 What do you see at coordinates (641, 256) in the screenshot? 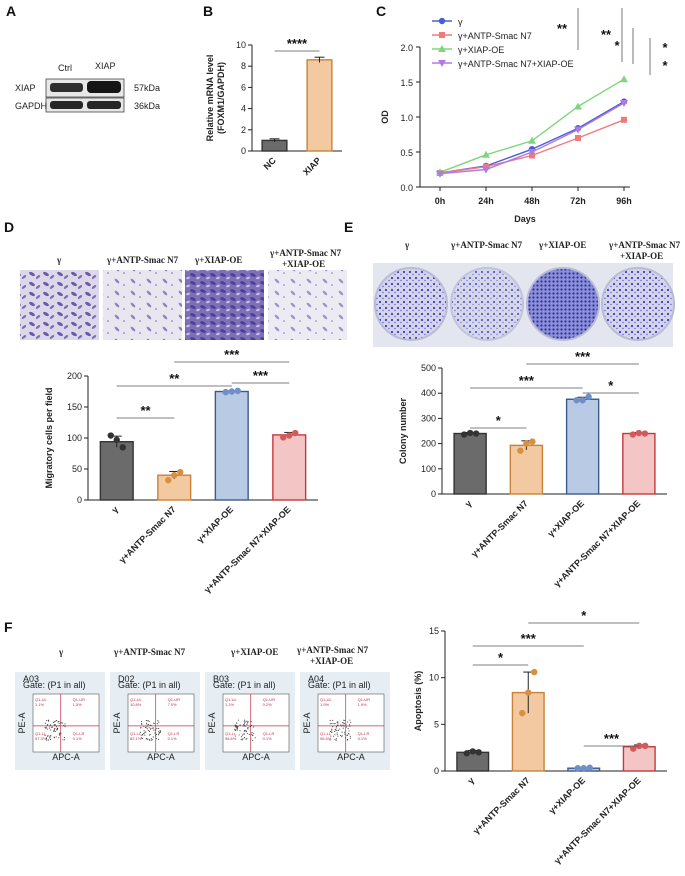
I see `image-title-e-4b: +XIAP-OE` at bounding box center [641, 256].